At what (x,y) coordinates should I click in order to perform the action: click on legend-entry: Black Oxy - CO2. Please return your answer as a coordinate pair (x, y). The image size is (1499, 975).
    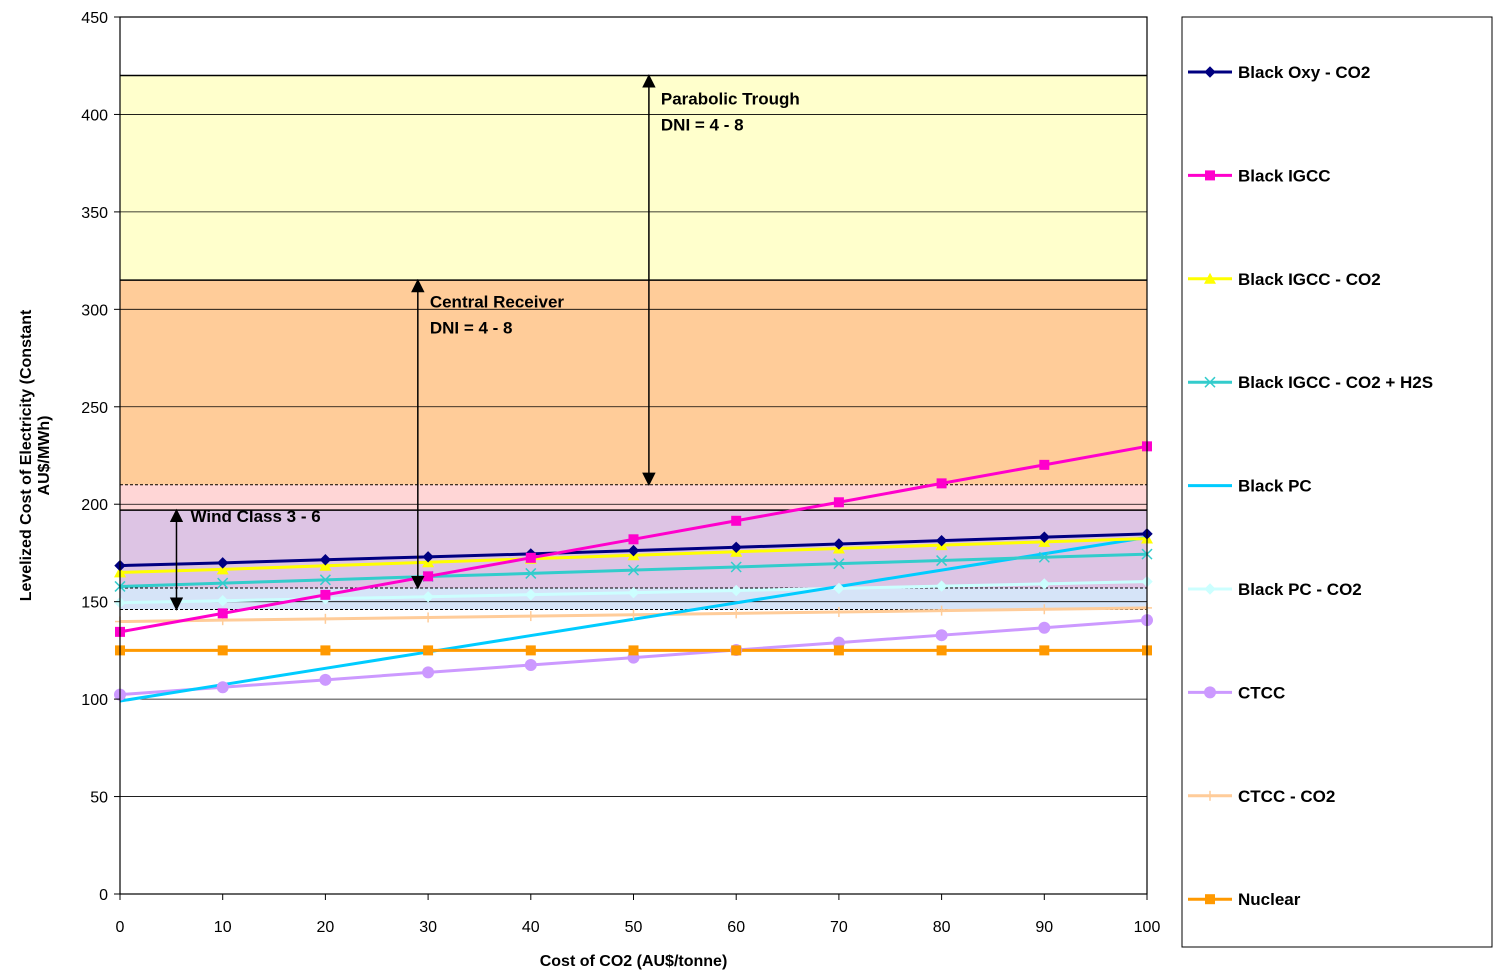
    Looking at the image, I should click on (1279, 72).